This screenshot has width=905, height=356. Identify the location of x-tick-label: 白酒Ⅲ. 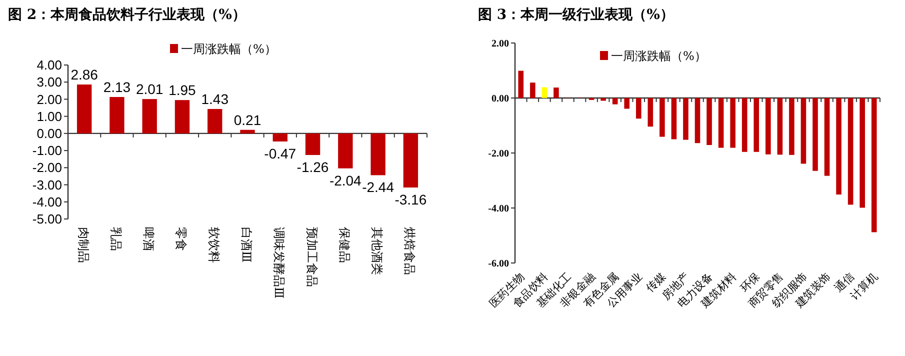
(247, 245).